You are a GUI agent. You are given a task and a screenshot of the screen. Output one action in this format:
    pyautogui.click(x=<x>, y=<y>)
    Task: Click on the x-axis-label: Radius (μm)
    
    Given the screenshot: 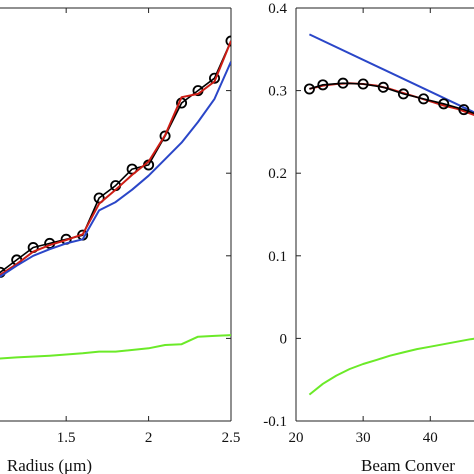 What is the action you would take?
    pyautogui.click(x=49, y=465)
    